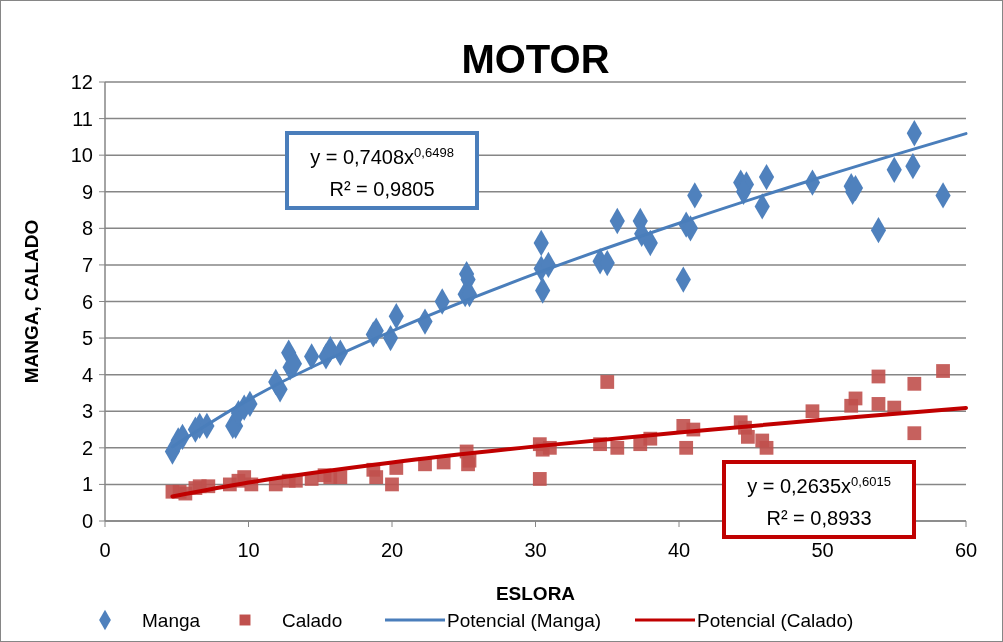 The image size is (1003, 642). I want to click on y-tick-label: 1, so click(87, 484).